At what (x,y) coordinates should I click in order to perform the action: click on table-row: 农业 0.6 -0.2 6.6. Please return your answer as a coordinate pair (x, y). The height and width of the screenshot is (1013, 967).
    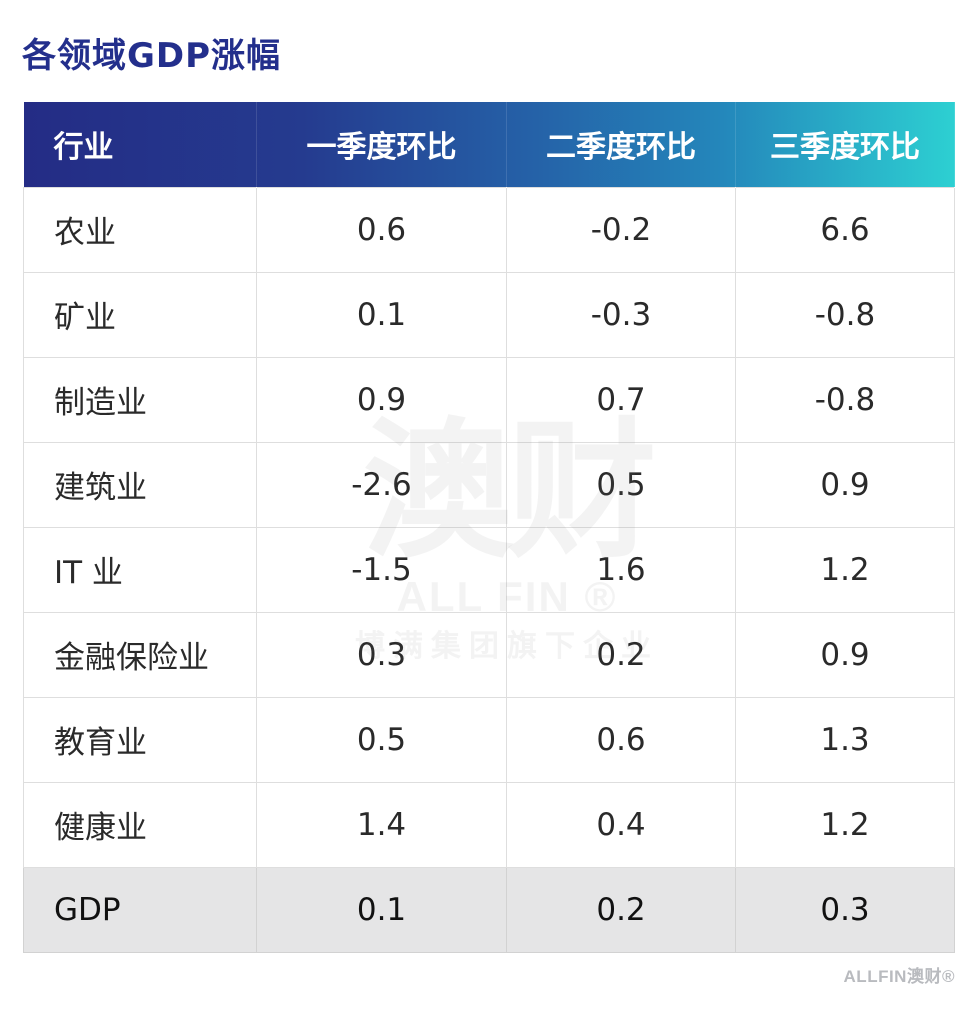
    Looking at the image, I should click on (489, 229).